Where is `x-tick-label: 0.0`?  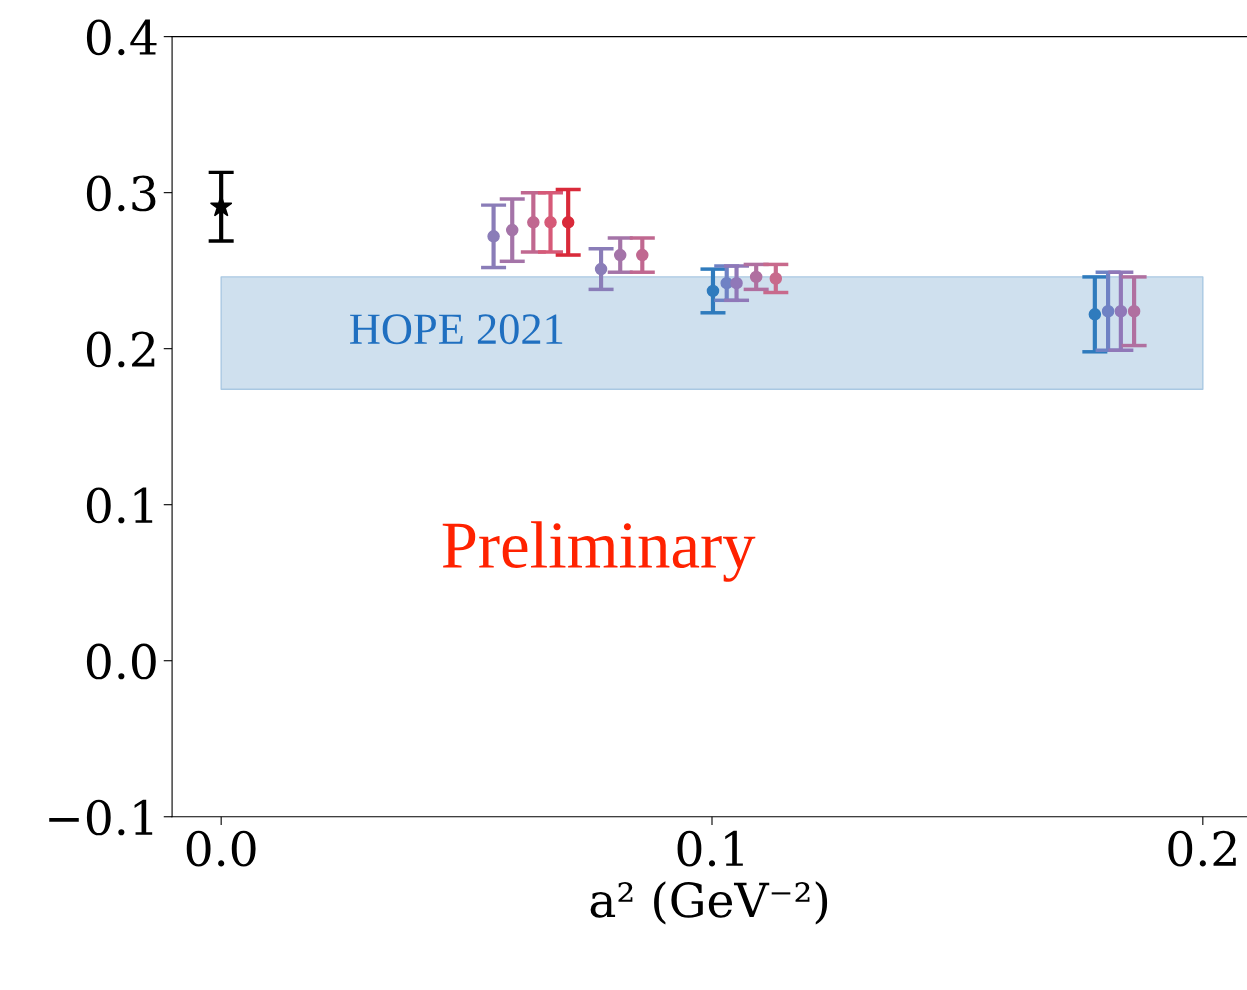 x-tick-label: 0.0 is located at coordinates (221, 848).